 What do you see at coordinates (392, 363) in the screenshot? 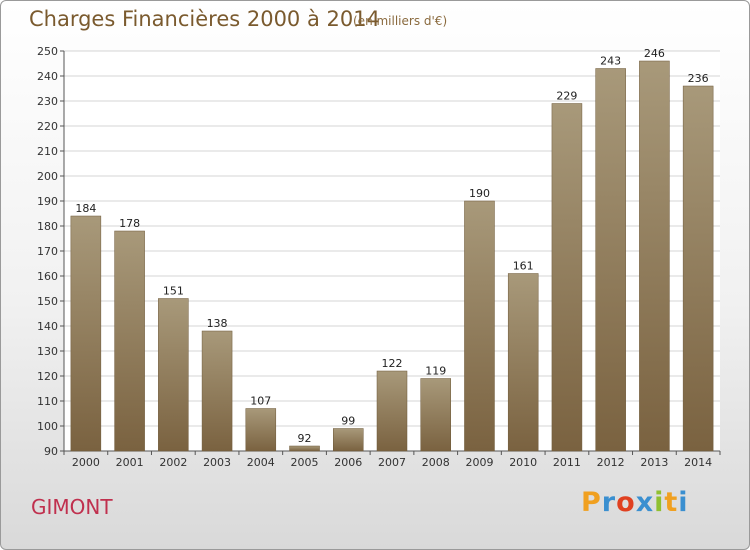
I see `data-label-2007: 122` at bounding box center [392, 363].